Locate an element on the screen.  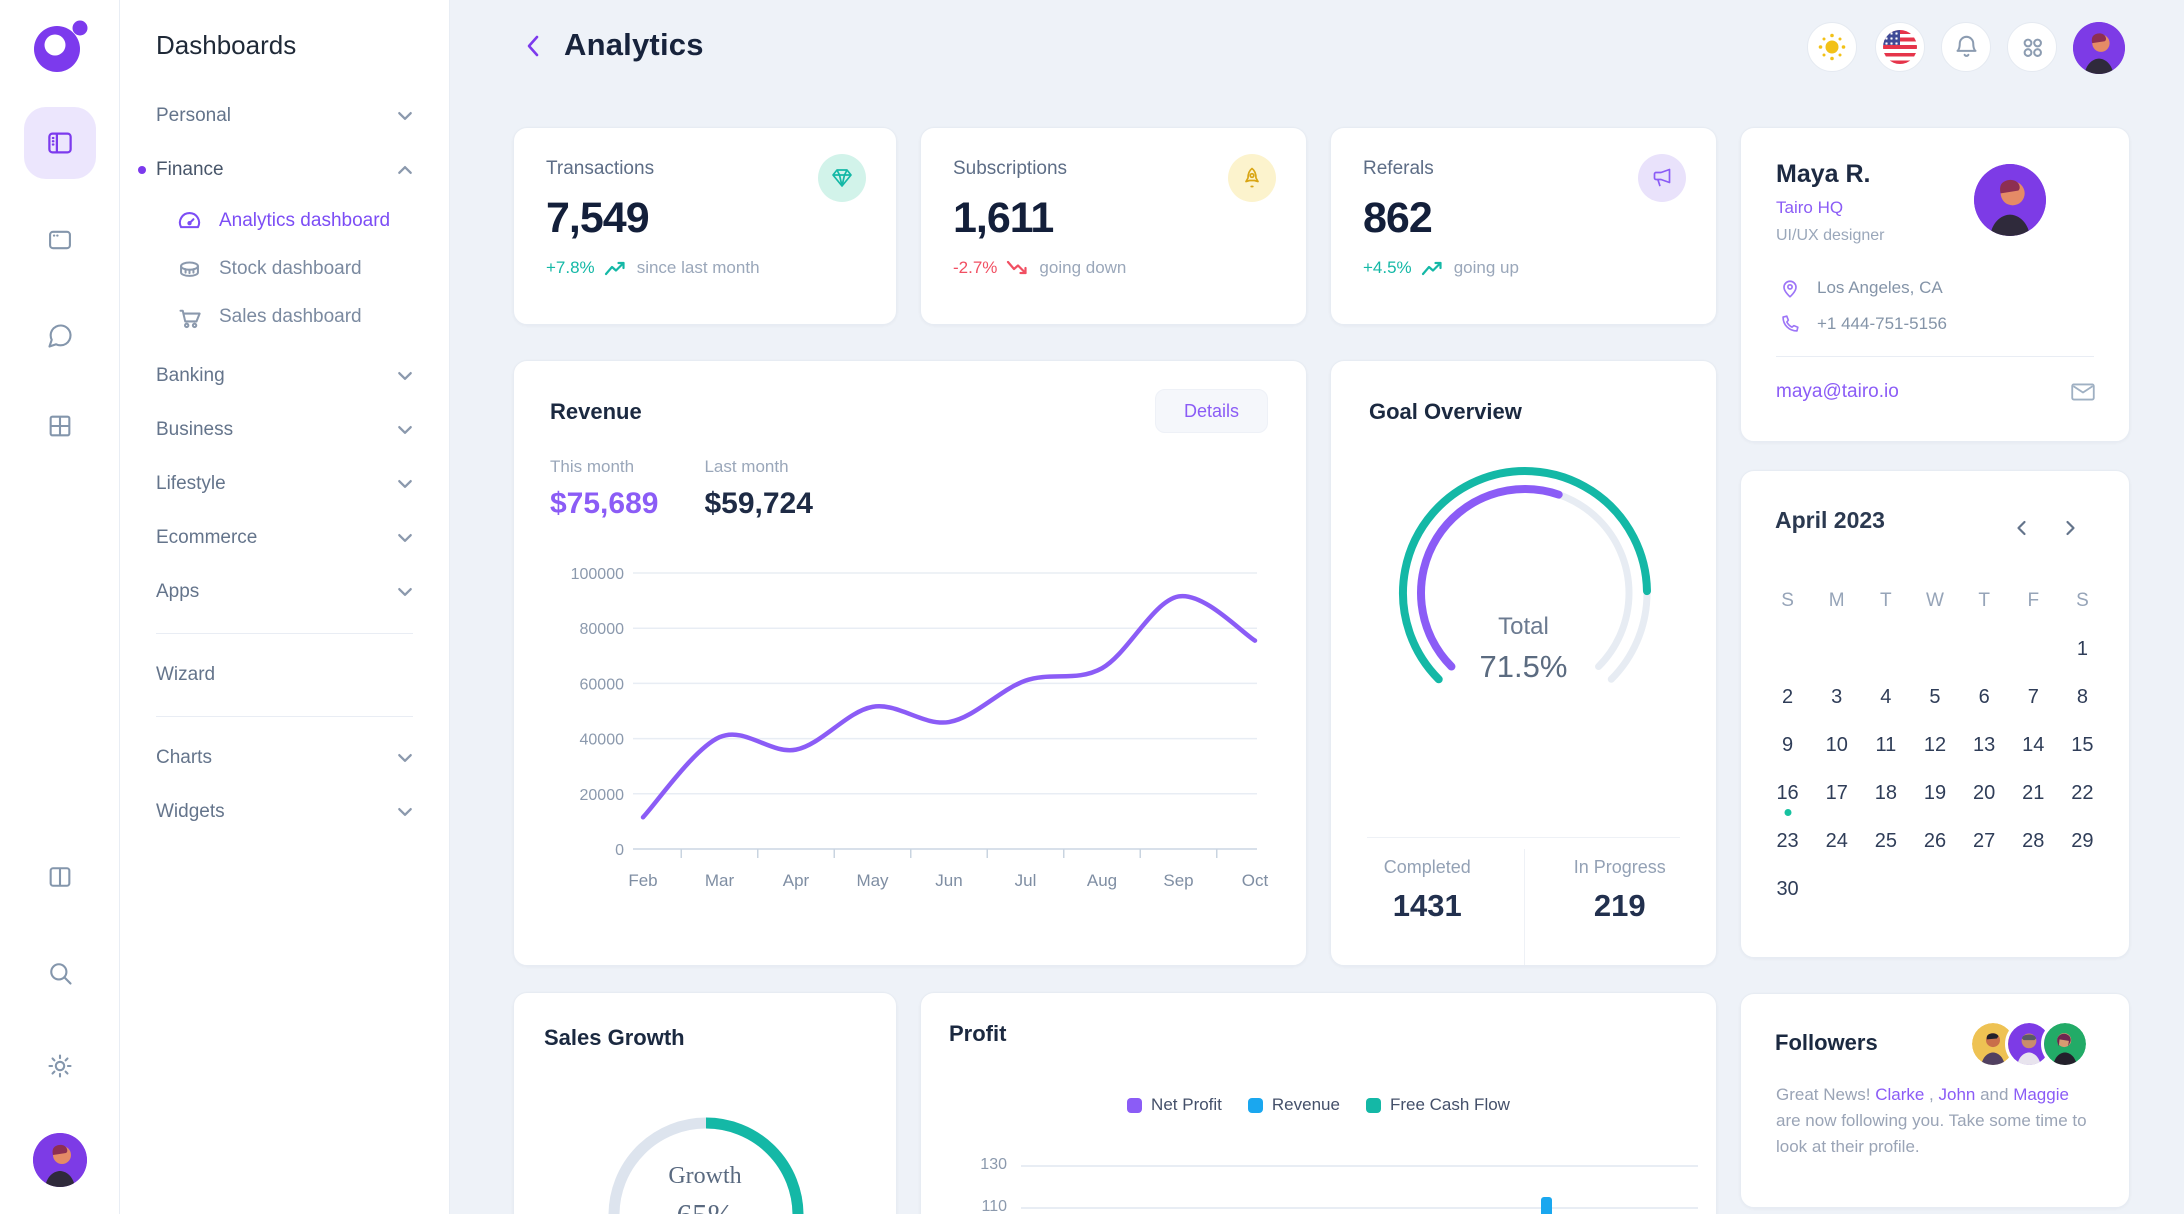
sidebar-item-lifestyle: Lifestyle is located at coordinates (284, 484).